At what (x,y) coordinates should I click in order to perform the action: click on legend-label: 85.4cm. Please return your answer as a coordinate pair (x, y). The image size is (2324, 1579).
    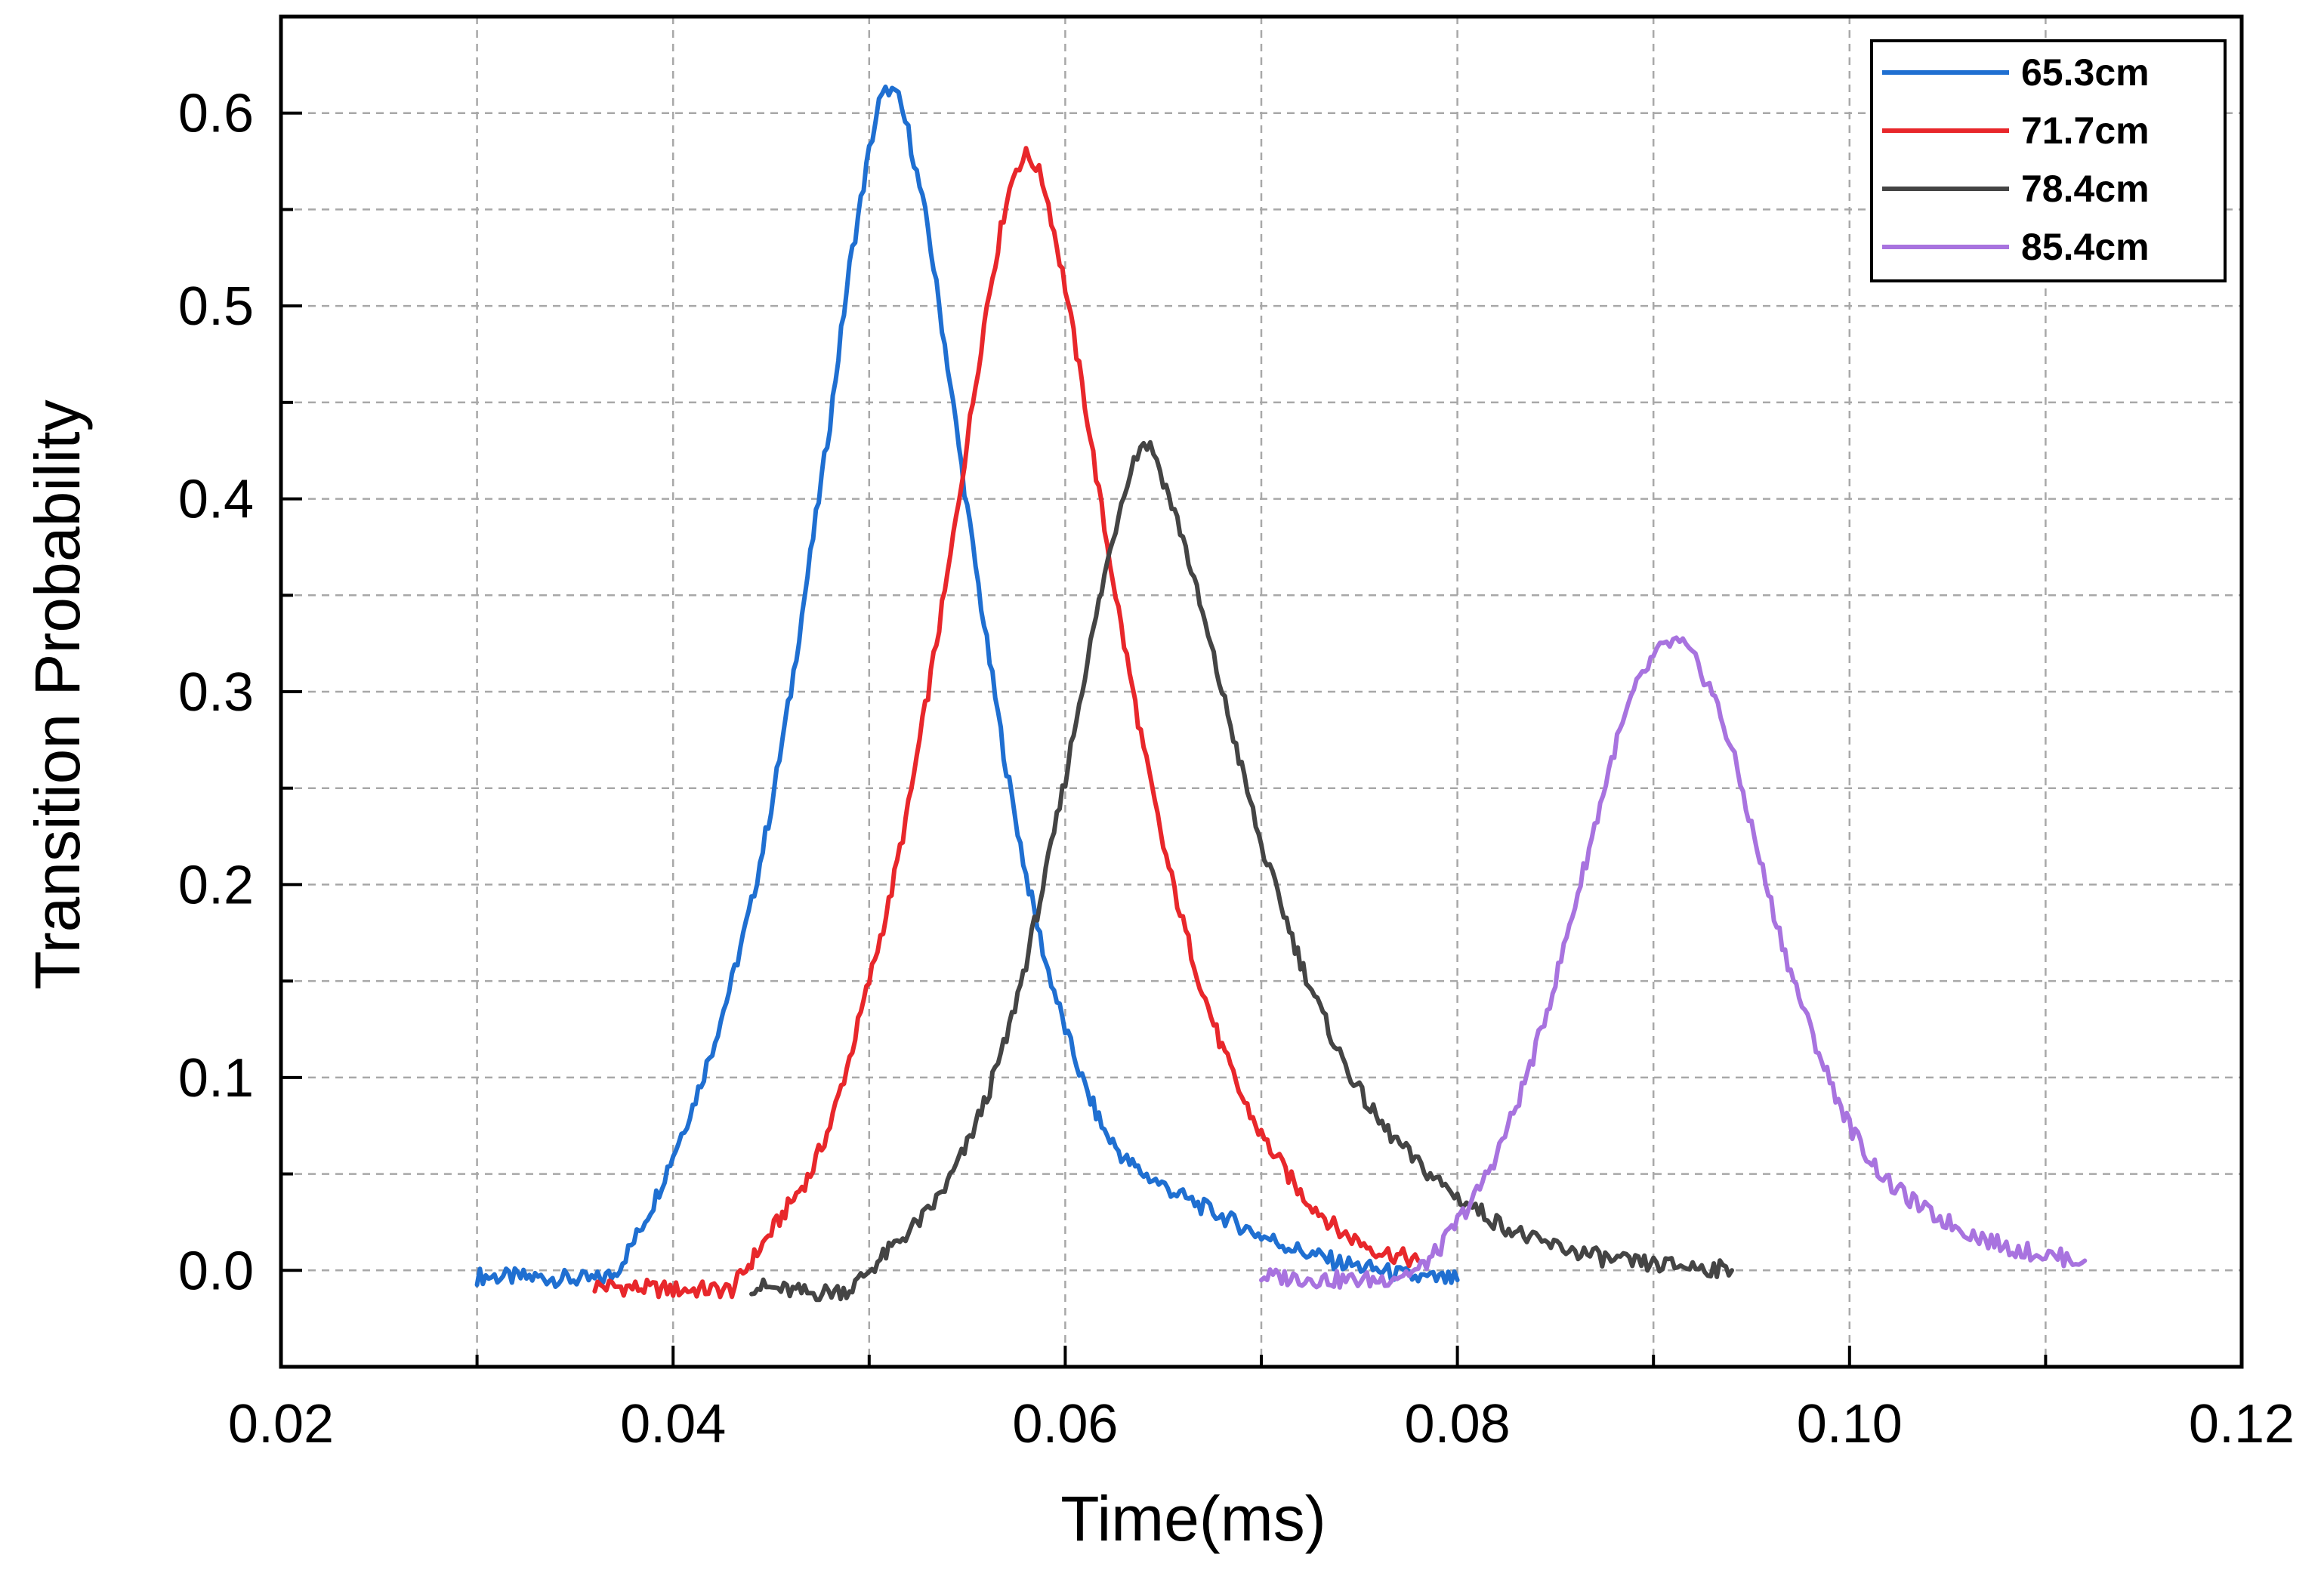
    Looking at the image, I should click on (2085, 247).